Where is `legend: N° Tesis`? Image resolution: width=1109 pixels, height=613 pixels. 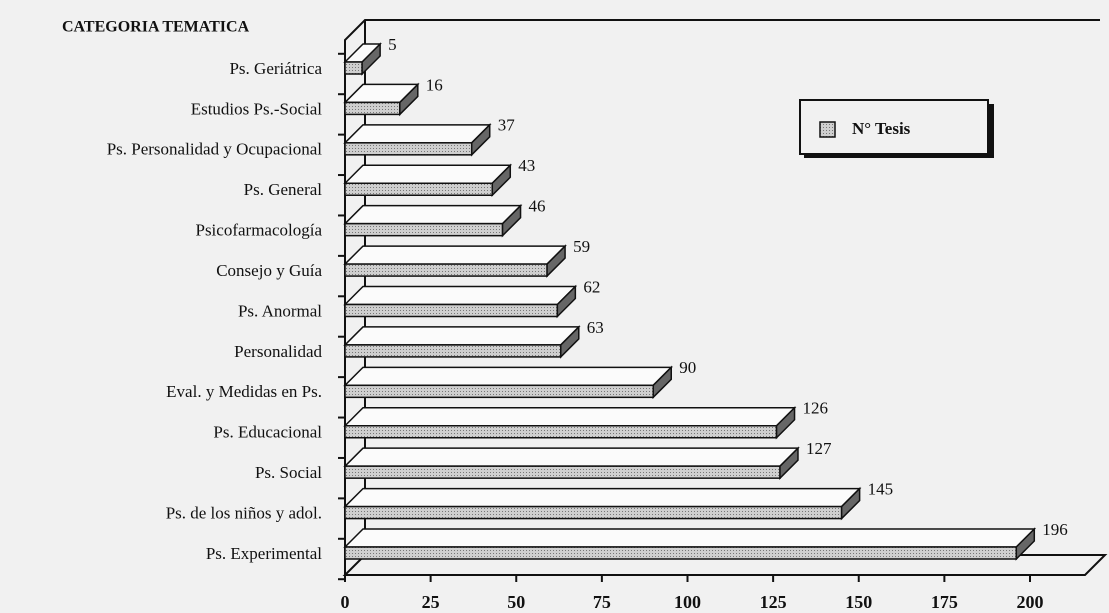 legend: N° Tesis is located at coordinates (896, 128).